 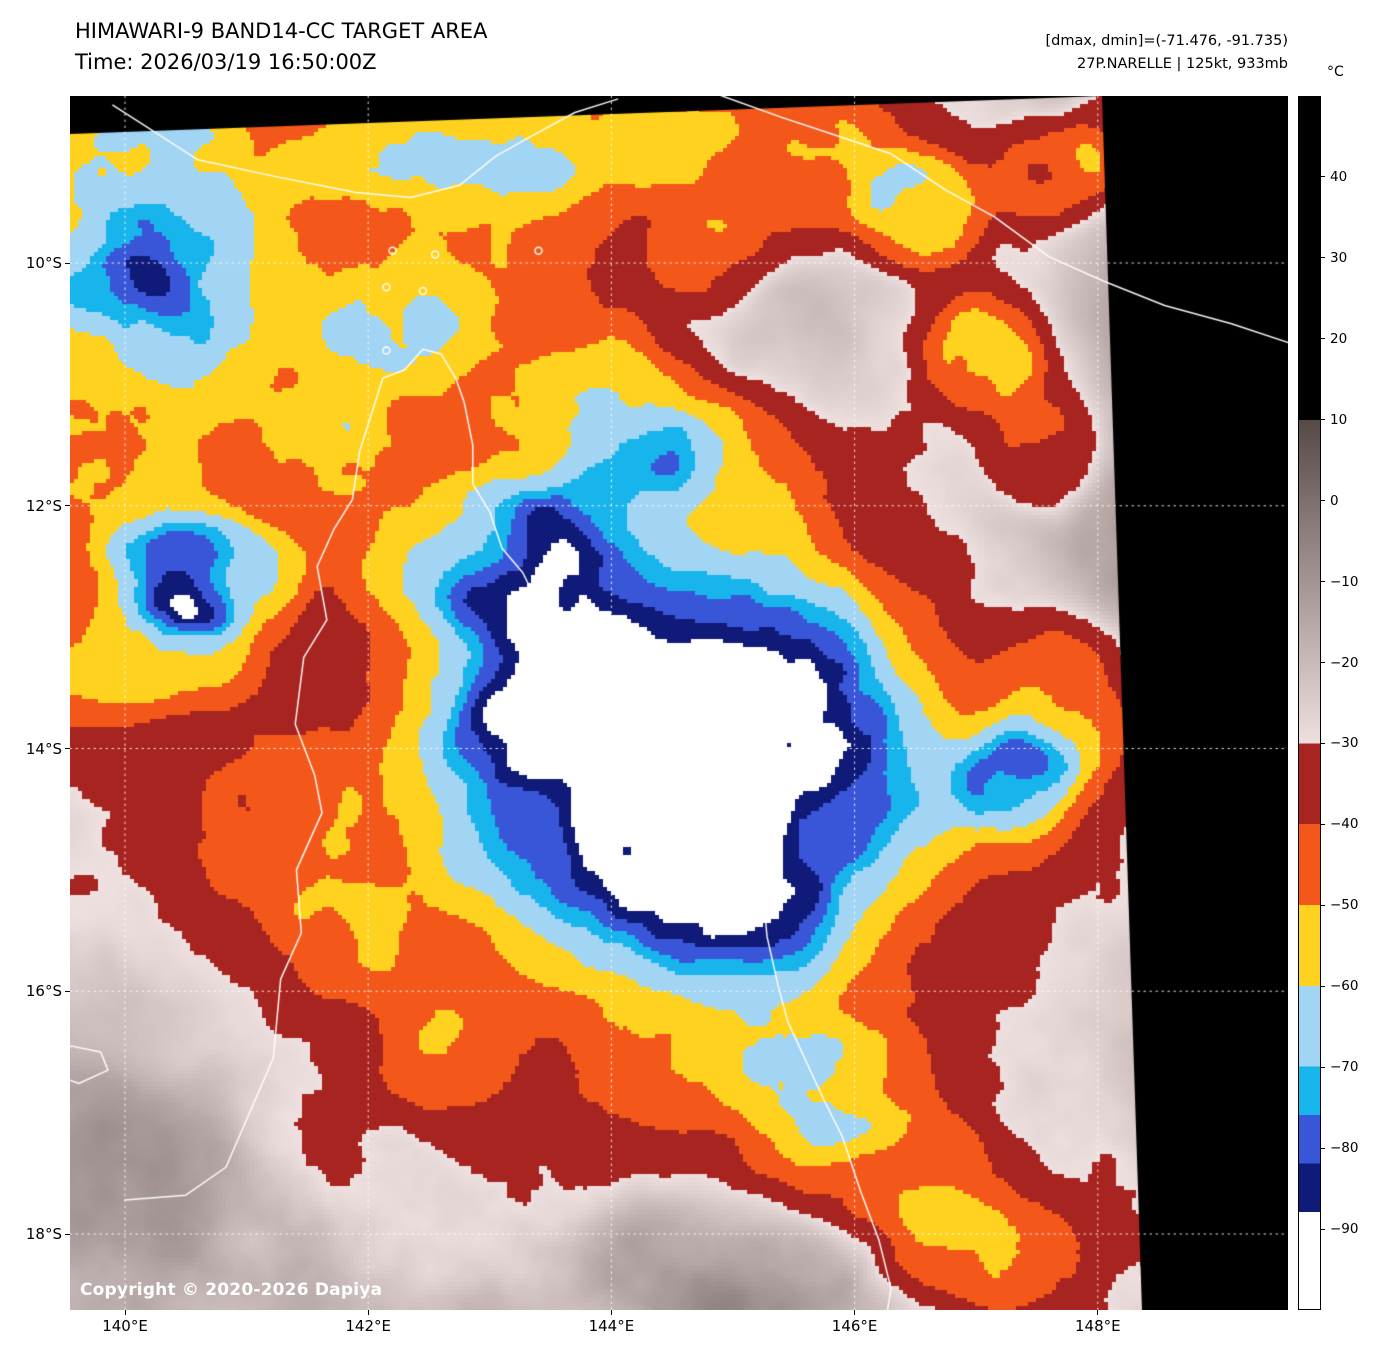 I want to click on dmax-dmin-readout: [dmax, dmin]=(-71.476, -91.735), so click(x=1167, y=41).